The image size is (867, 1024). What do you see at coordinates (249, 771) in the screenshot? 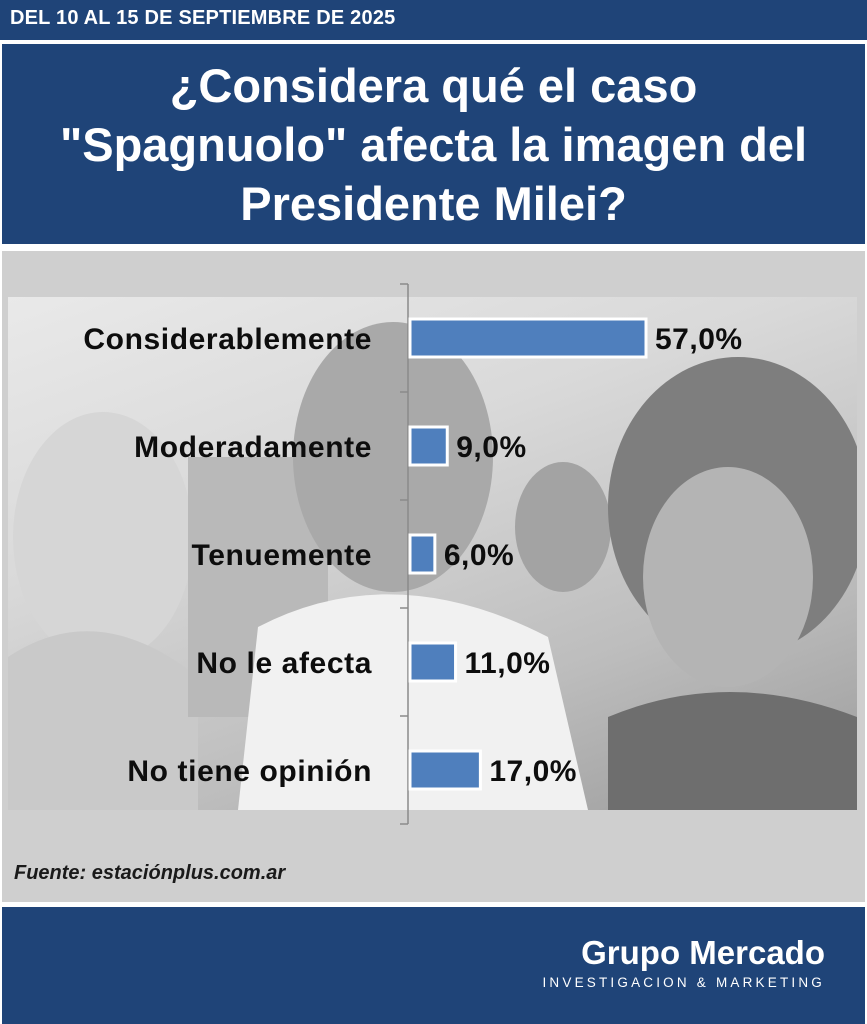
I see `category-label: No tiene opinión` at bounding box center [249, 771].